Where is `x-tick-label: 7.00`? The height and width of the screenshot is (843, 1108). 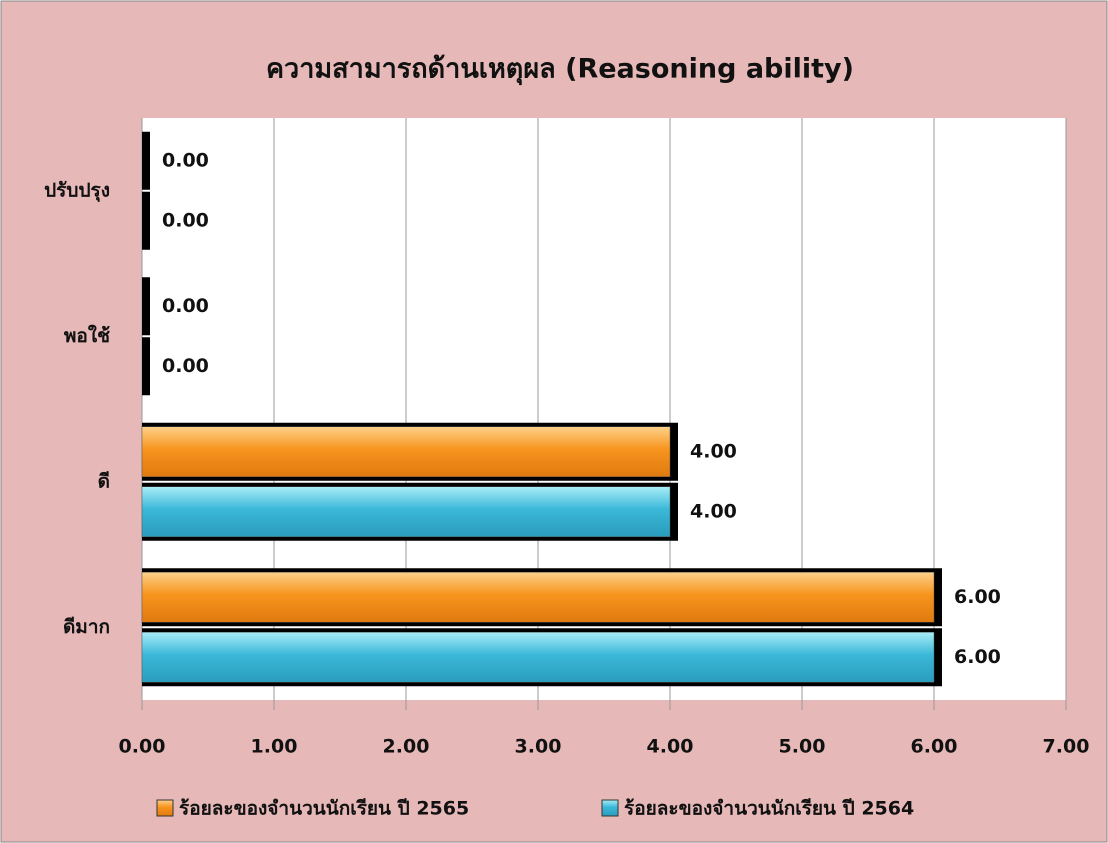 x-tick-label: 7.00 is located at coordinates (1066, 747).